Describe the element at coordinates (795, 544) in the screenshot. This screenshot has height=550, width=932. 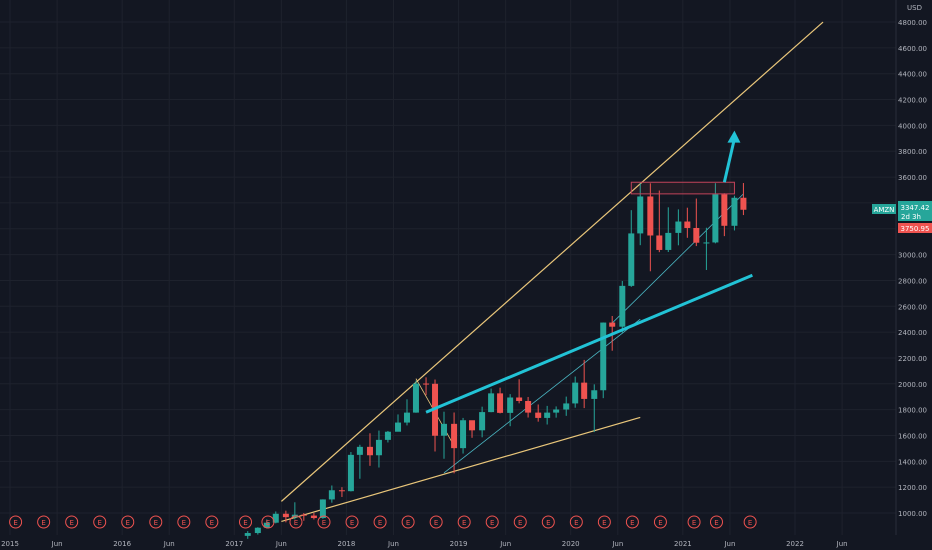
I see `time-tick-label: 2022` at that location.